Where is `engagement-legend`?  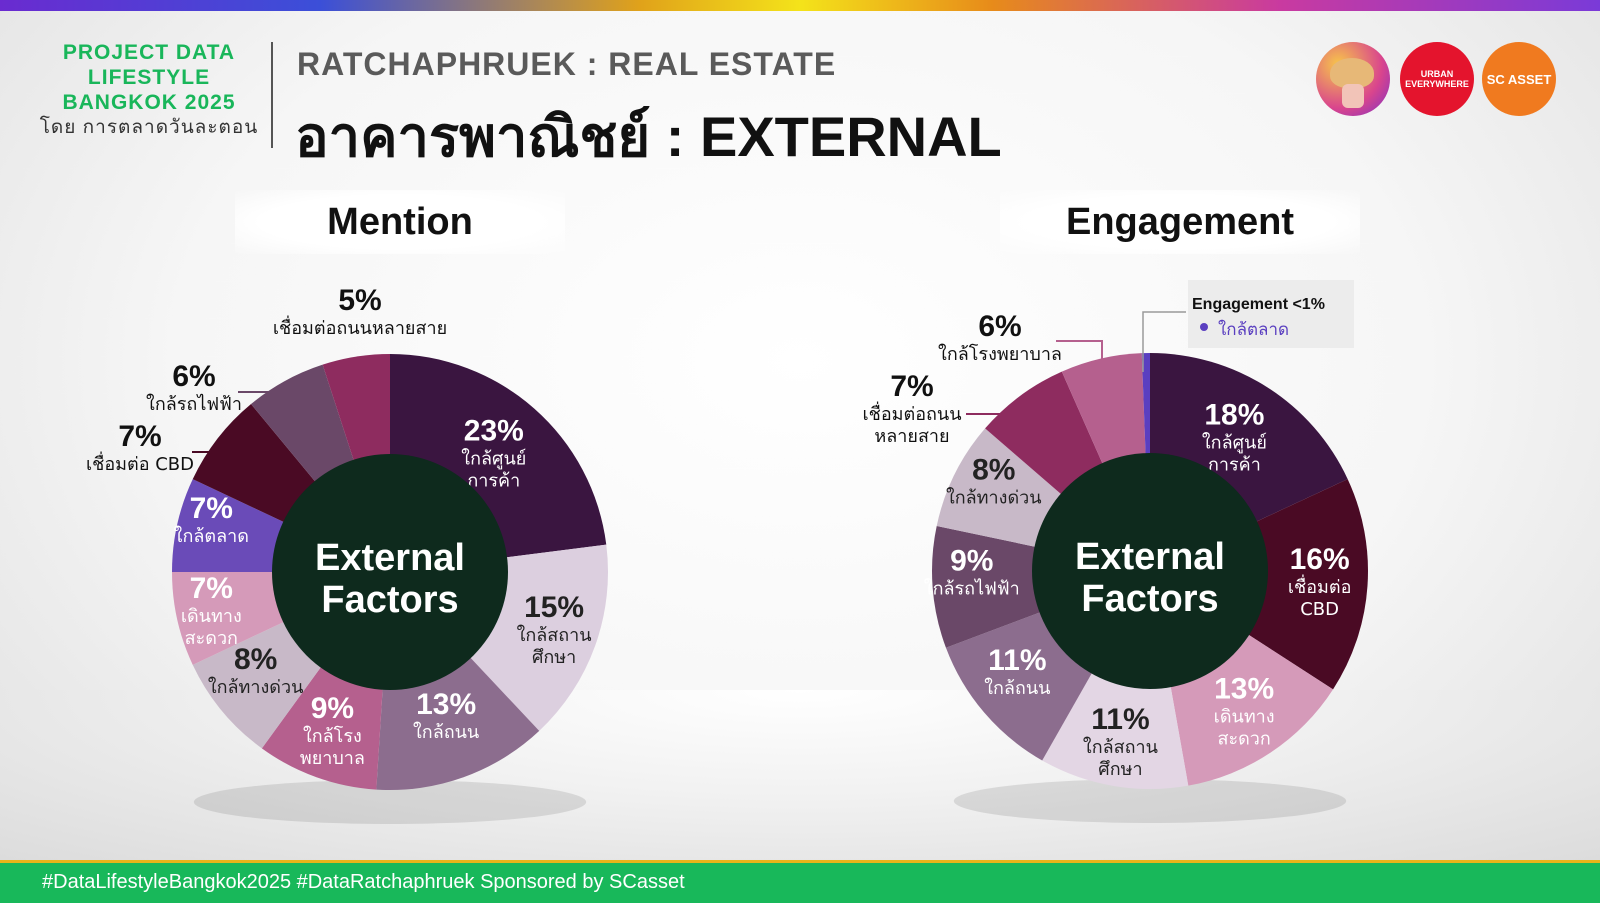
engagement-legend is located at coordinates (1271, 314).